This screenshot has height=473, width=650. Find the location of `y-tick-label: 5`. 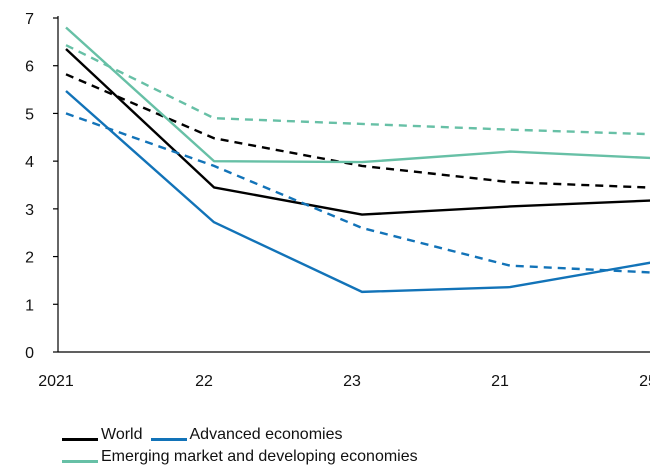

y-tick-label: 5 is located at coordinates (29, 114).